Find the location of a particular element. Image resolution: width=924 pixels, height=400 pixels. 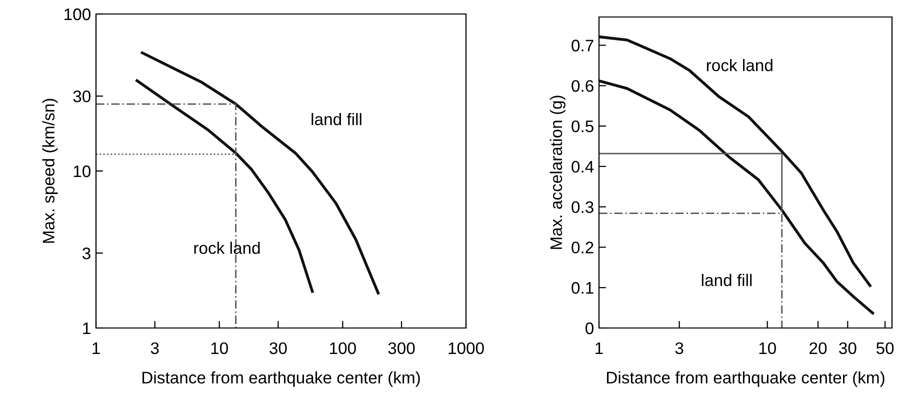

x-tick-label: 1000 is located at coordinates (466, 348).